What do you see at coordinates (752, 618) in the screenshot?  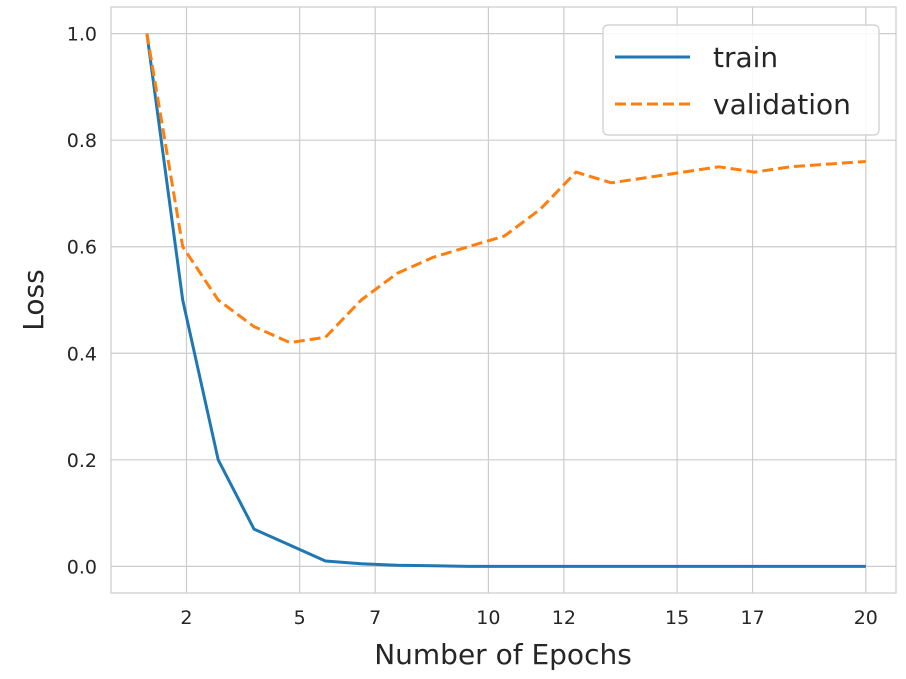 I see `x-tick-label: 17` at bounding box center [752, 618].